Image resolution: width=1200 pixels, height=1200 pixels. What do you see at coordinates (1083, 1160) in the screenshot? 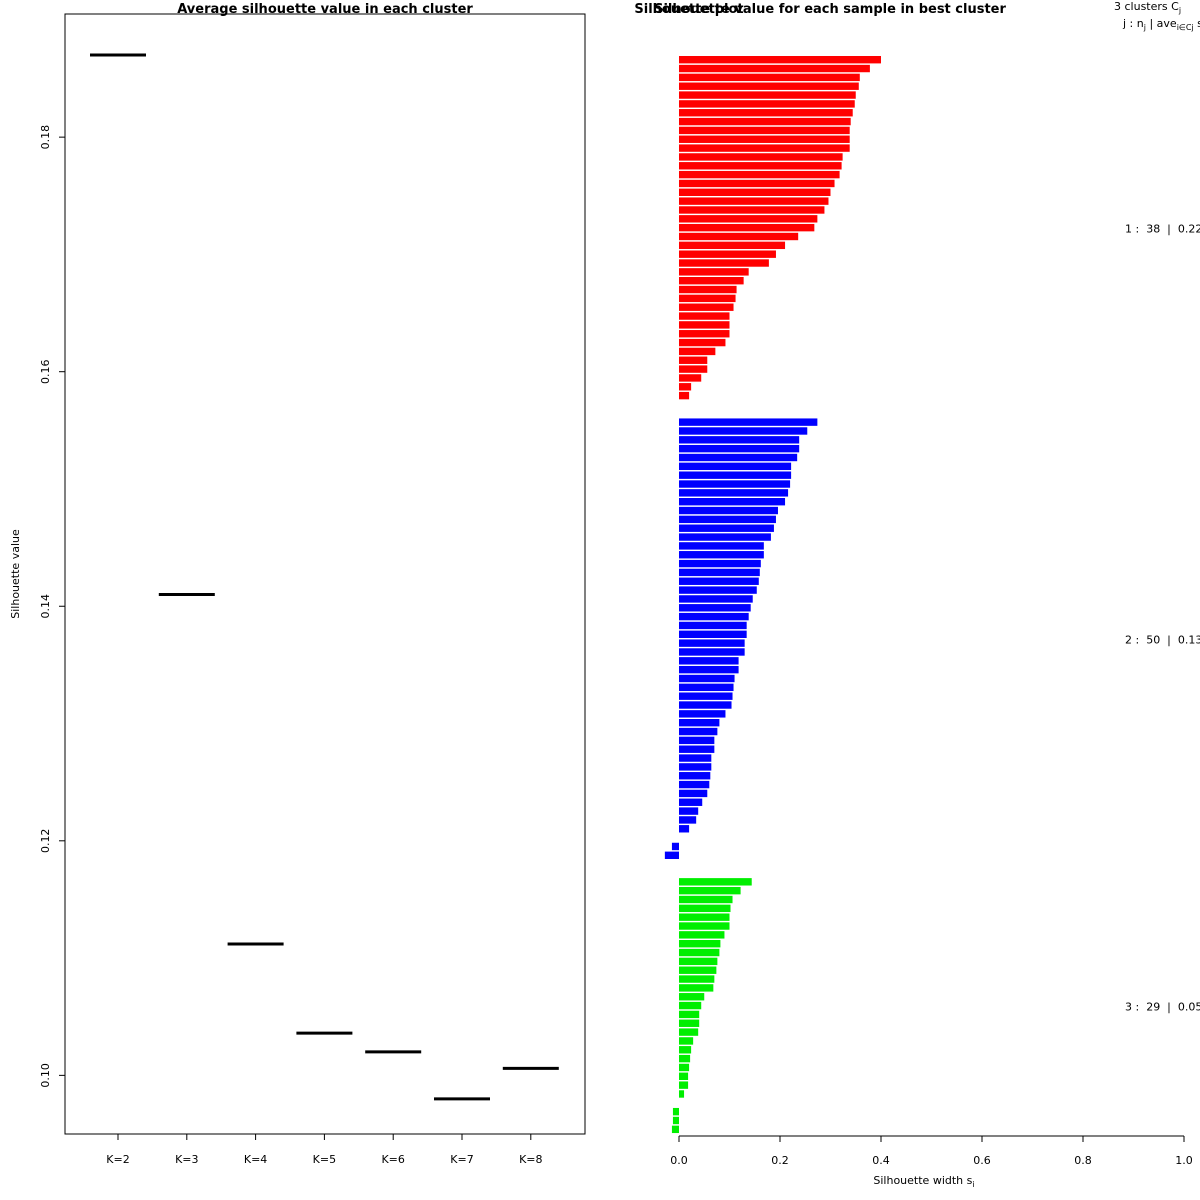
I see `right-x-tick-label: 0.8` at bounding box center [1083, 1160].